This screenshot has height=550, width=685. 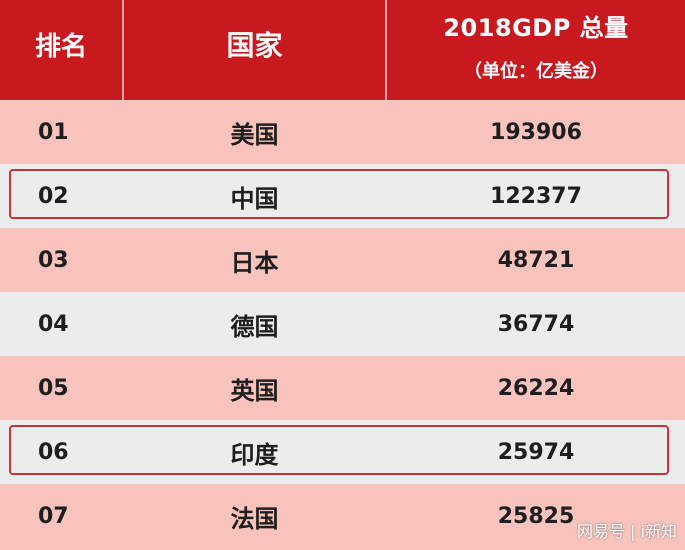 I want to click on table-row: 04 德国 36774, so click(x=342, y=324).